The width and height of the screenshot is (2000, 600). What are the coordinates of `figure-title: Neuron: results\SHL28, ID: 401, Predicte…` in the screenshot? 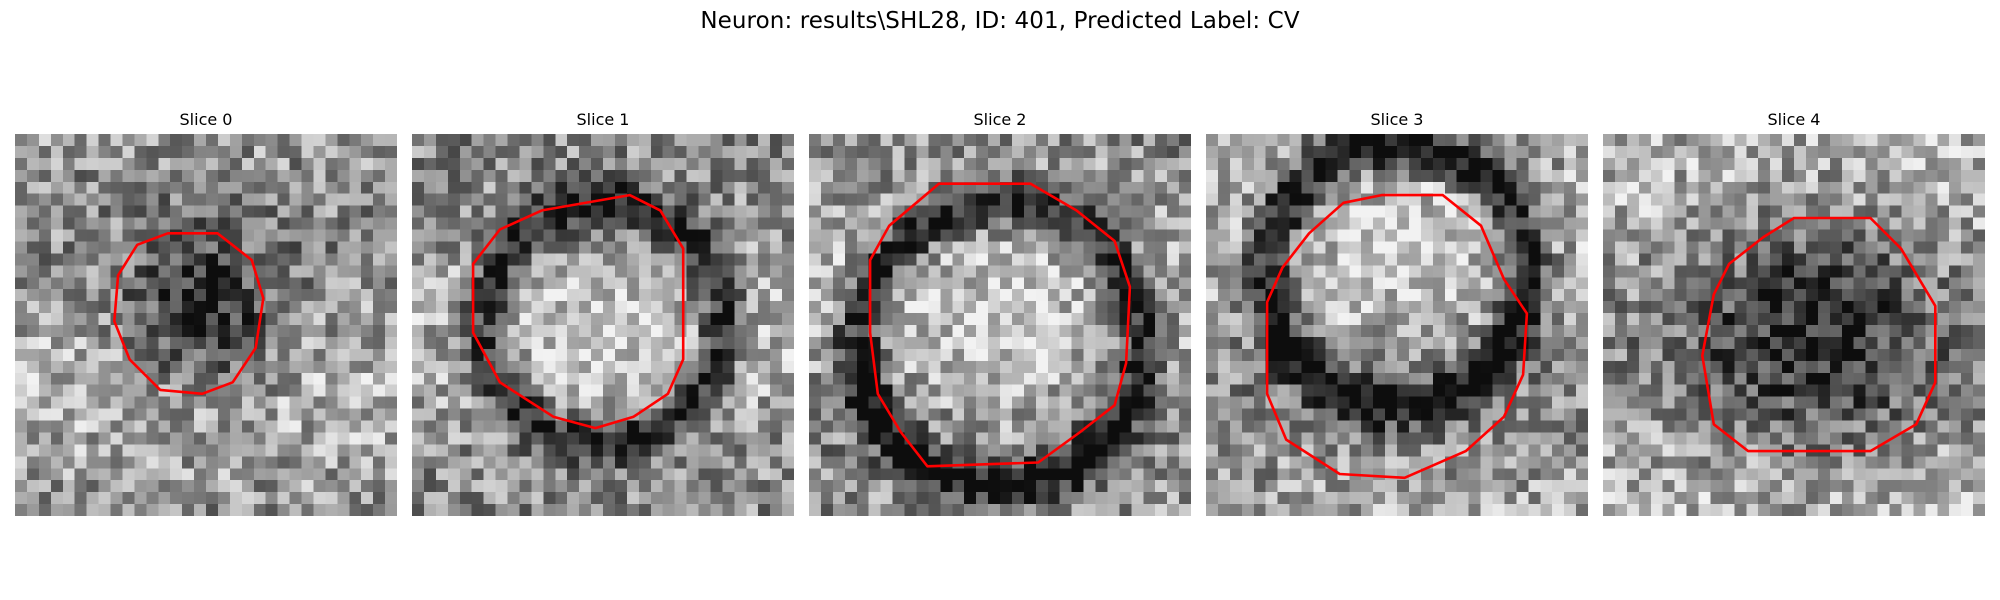 It's located at (1000, 21).